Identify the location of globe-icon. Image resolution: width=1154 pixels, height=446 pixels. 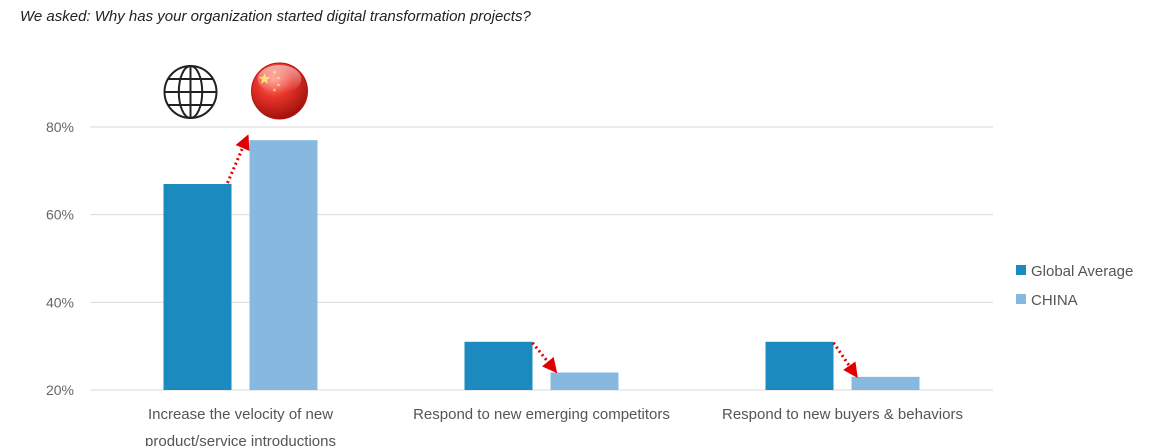
(190, 92).